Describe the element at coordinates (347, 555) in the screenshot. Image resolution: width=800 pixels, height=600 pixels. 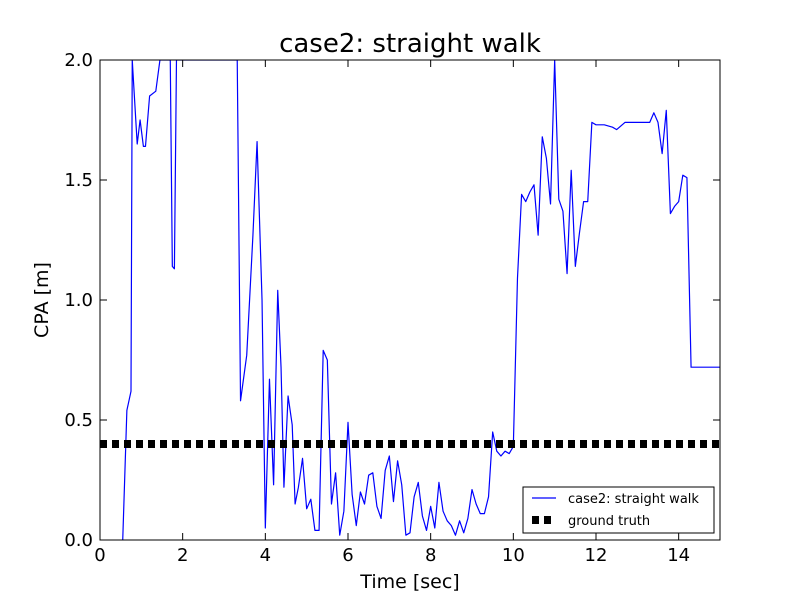
I see `x-tick-label-3: 6` at that location.